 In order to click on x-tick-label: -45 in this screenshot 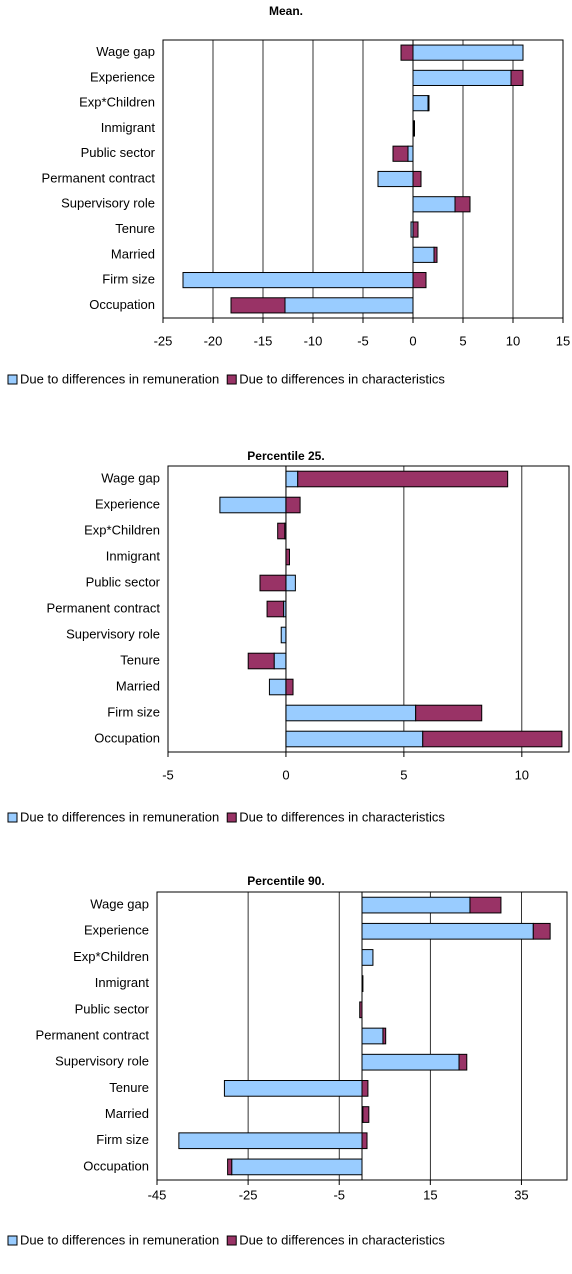, I will do `click(157, 1194)`.